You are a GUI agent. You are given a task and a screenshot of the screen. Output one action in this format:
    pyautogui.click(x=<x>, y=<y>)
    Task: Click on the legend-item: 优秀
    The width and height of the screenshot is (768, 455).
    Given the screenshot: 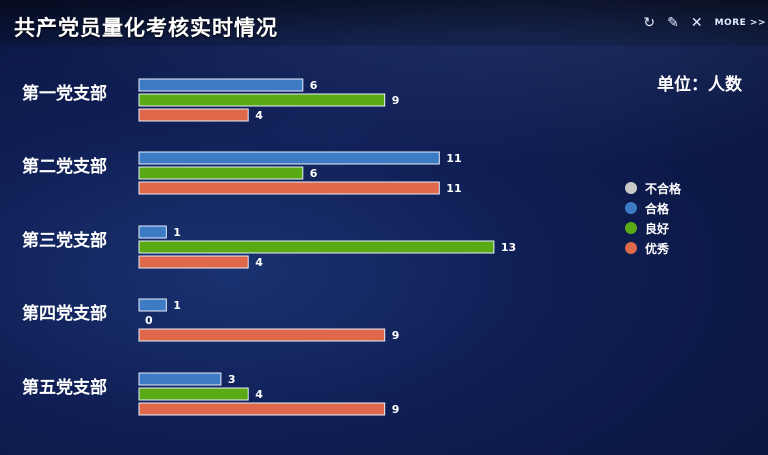 What is the action you would take?
    pyautogui.click(x=653, y=248)
    